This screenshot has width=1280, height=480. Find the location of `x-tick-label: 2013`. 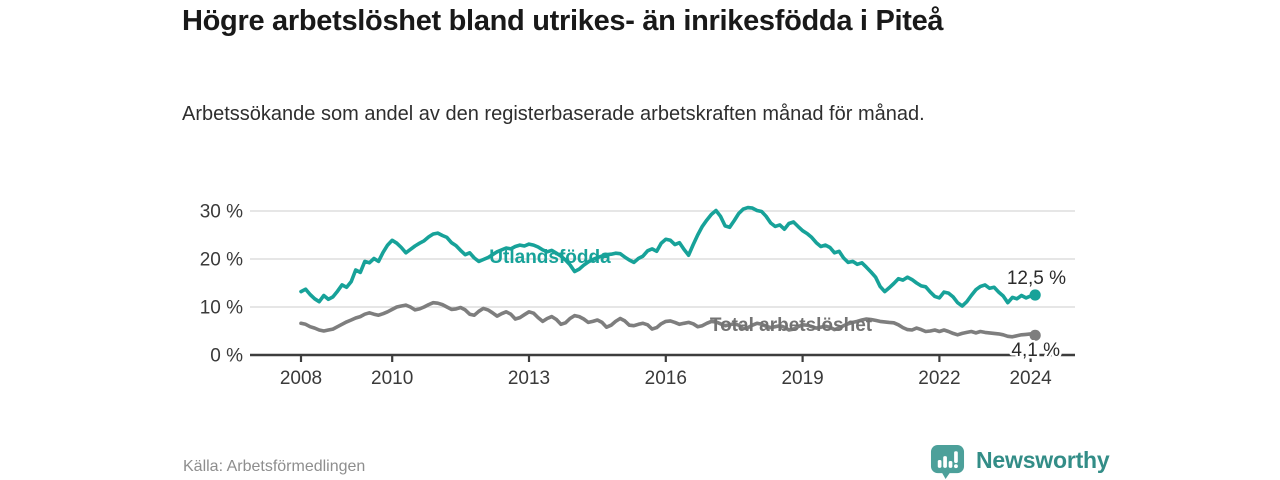

x-tick-label: 2013 is located at coordinates (529, 378).